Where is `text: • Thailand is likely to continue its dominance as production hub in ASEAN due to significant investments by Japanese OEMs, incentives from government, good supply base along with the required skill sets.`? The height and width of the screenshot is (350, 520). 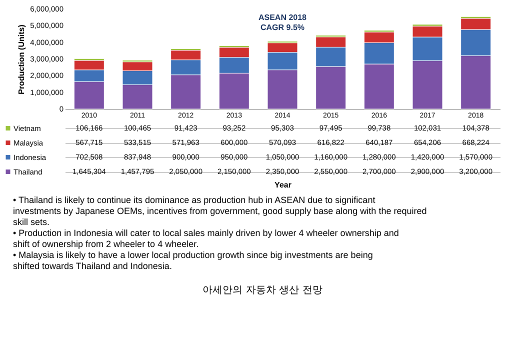 text: • Thailand is likely to continue its dominance as production hub in ASEAN due to significant investments by Japanese OEMs, incentives from government, good supply base along with the required skill sets. is located at coordinates (220, 211).